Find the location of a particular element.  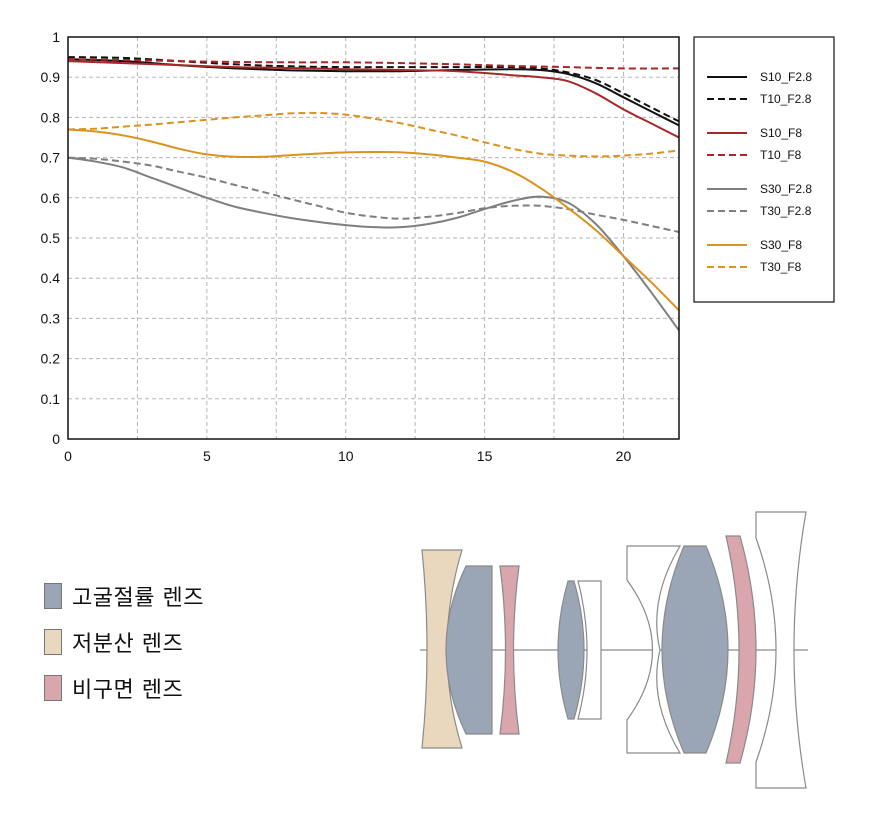

y-tick-label: 0.1 is located at coordinates (51, 399).